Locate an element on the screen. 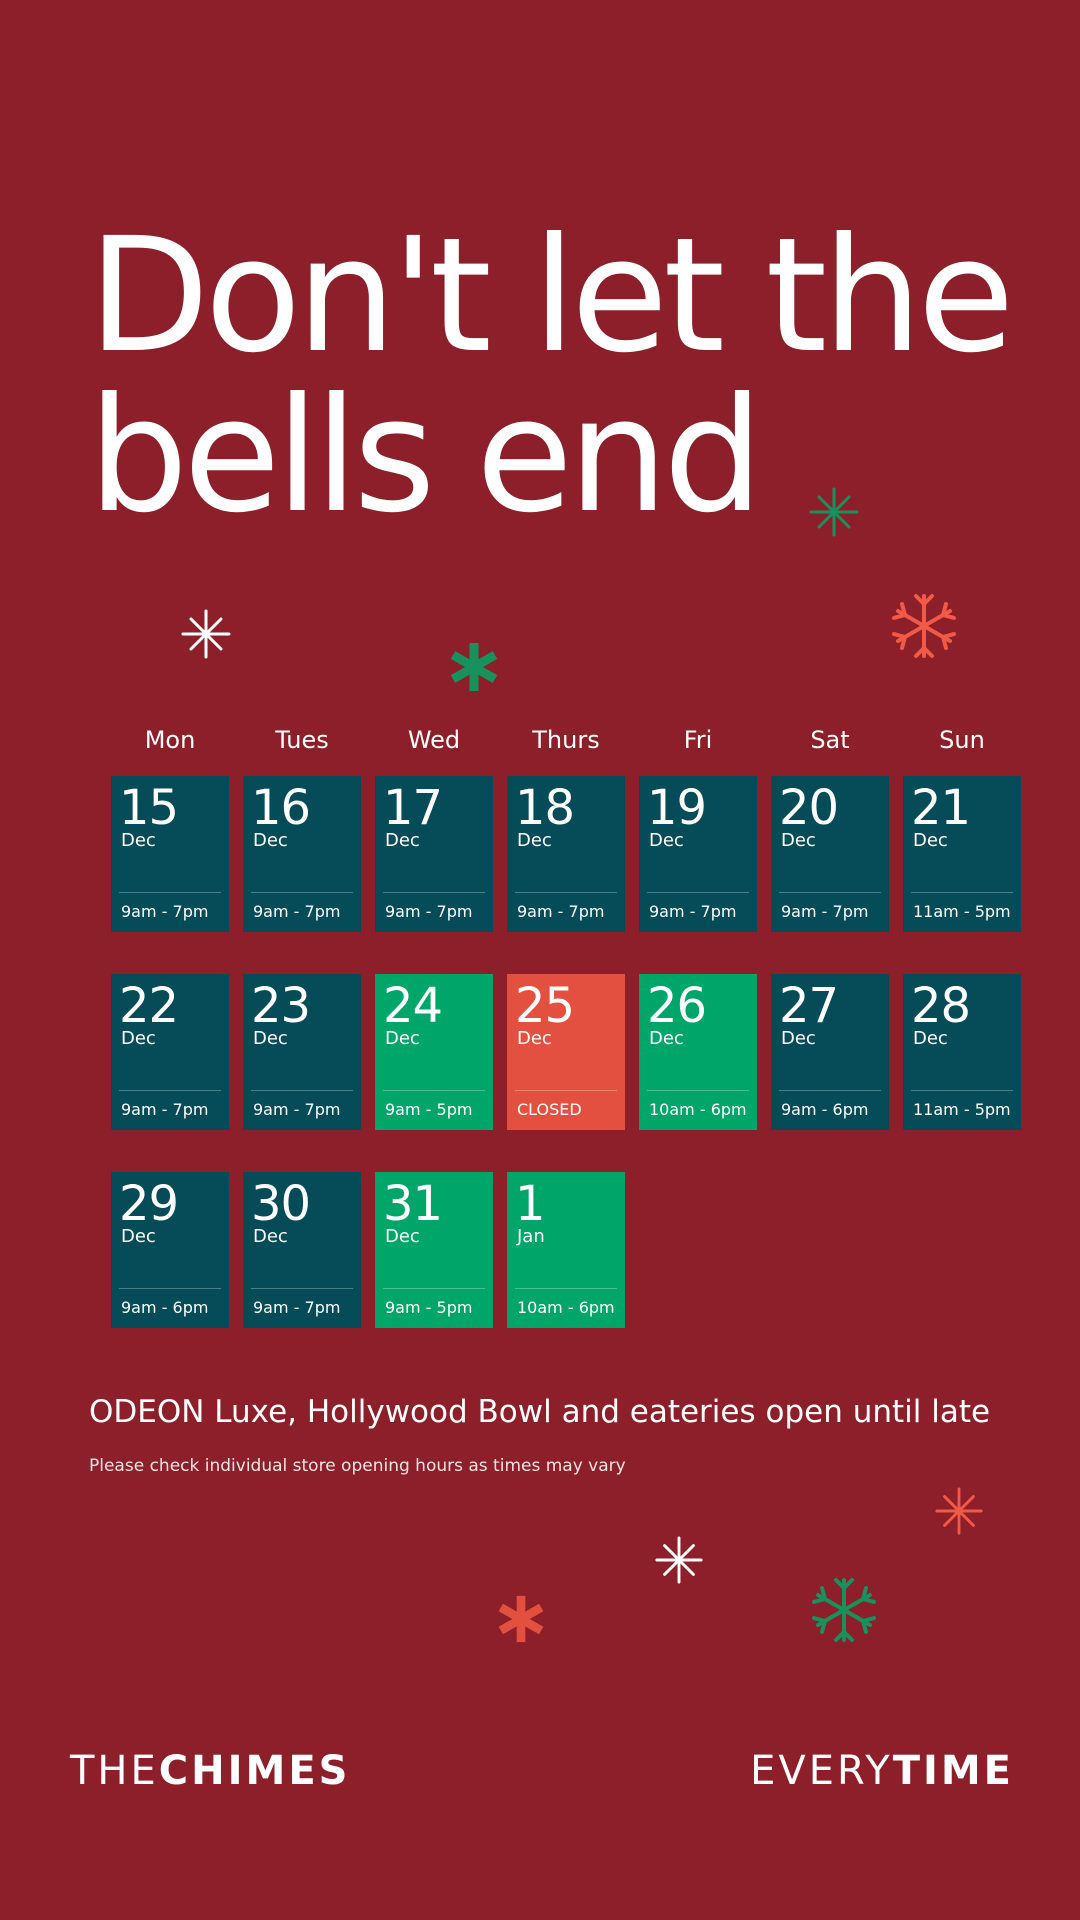  day-number: 24 is located at coordinates (413, 1006).